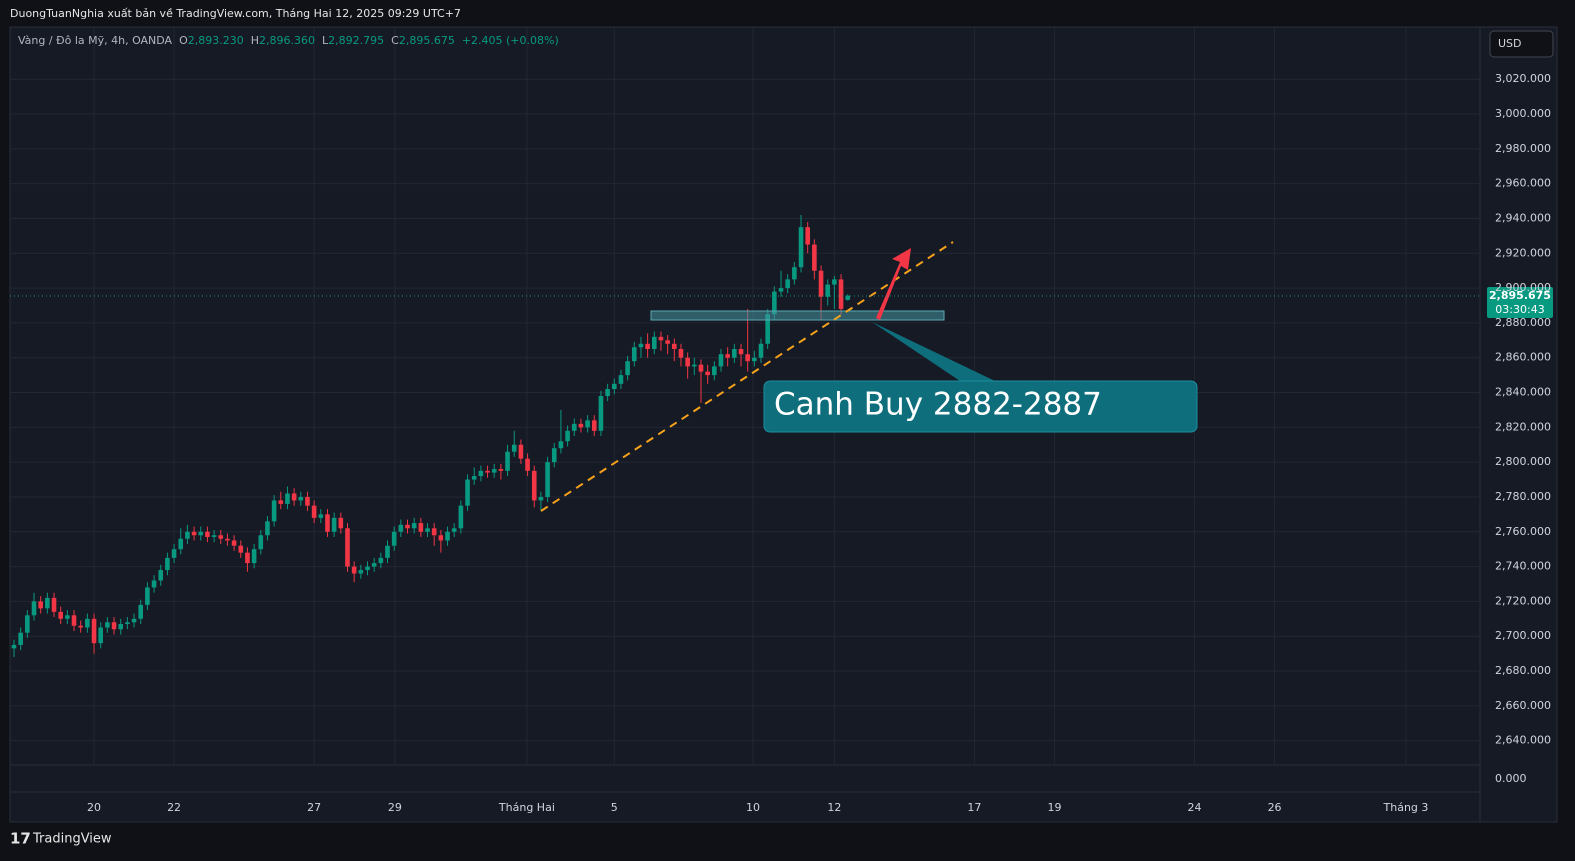  What do you see at coordinates (938, 405) in the screenshot?
I see `callout-text: Canh Buy 2882-2887` at bounding box center [938, 405].